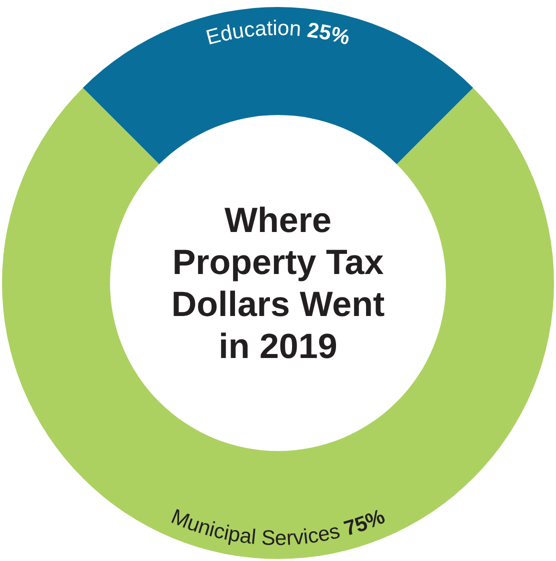 This screenshot has height=561, width=556. Describe the element at coordinates (326, 34) in the screenshot. I see `data-label: 25%` at that location.